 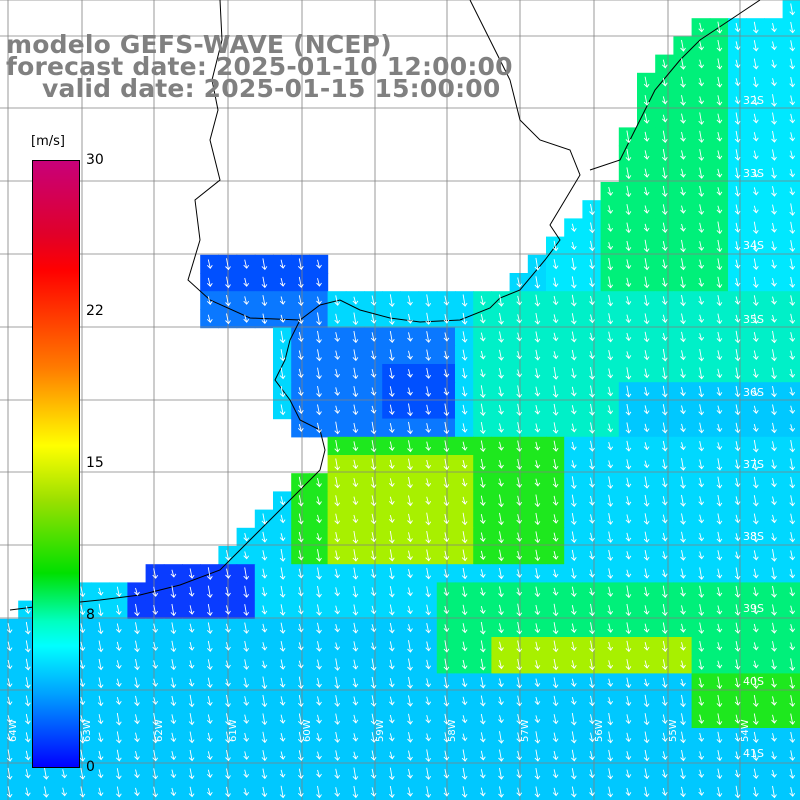 I want to click on lon-label: 56W, so click(x=599, y=730).